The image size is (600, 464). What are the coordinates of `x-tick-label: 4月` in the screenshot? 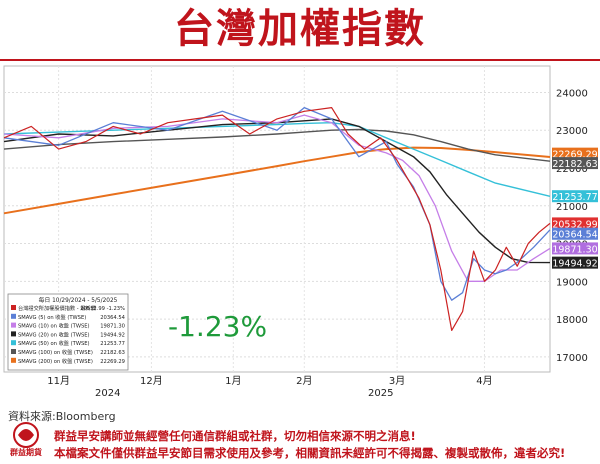 It's located at (484, 381).